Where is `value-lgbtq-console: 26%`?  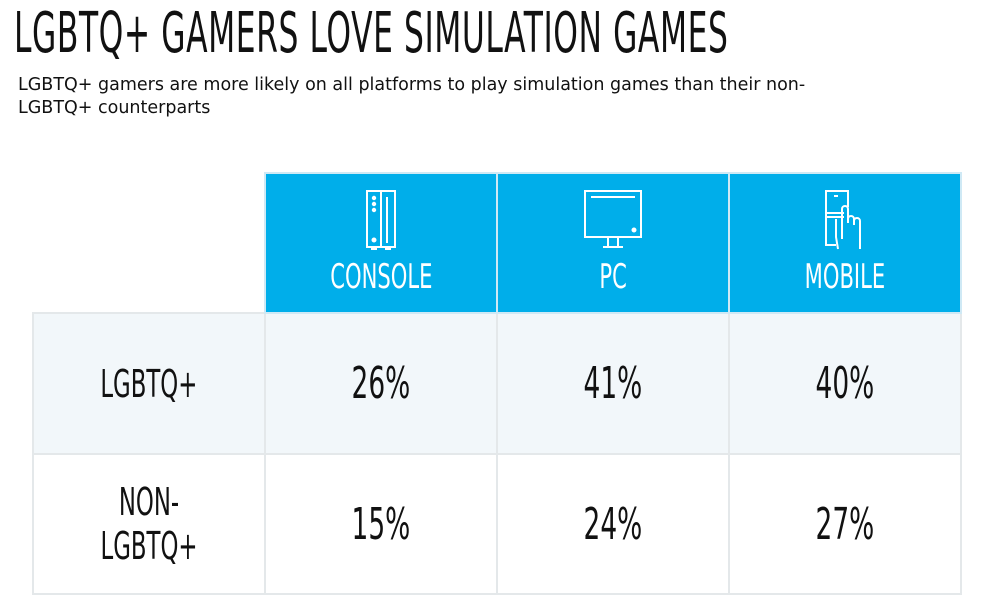 value-lgbtq-console: 26% is located at coordinates (381, 383).